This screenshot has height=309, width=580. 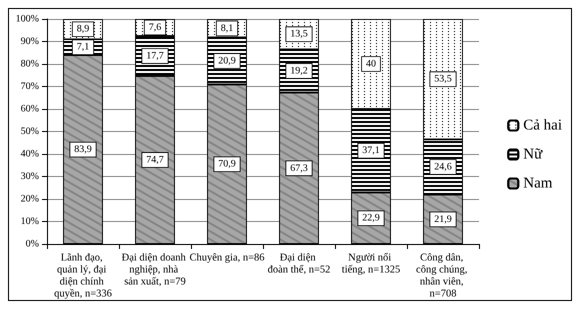 I want to click on y-tick-label: 40%, so click(x=29, y=154).